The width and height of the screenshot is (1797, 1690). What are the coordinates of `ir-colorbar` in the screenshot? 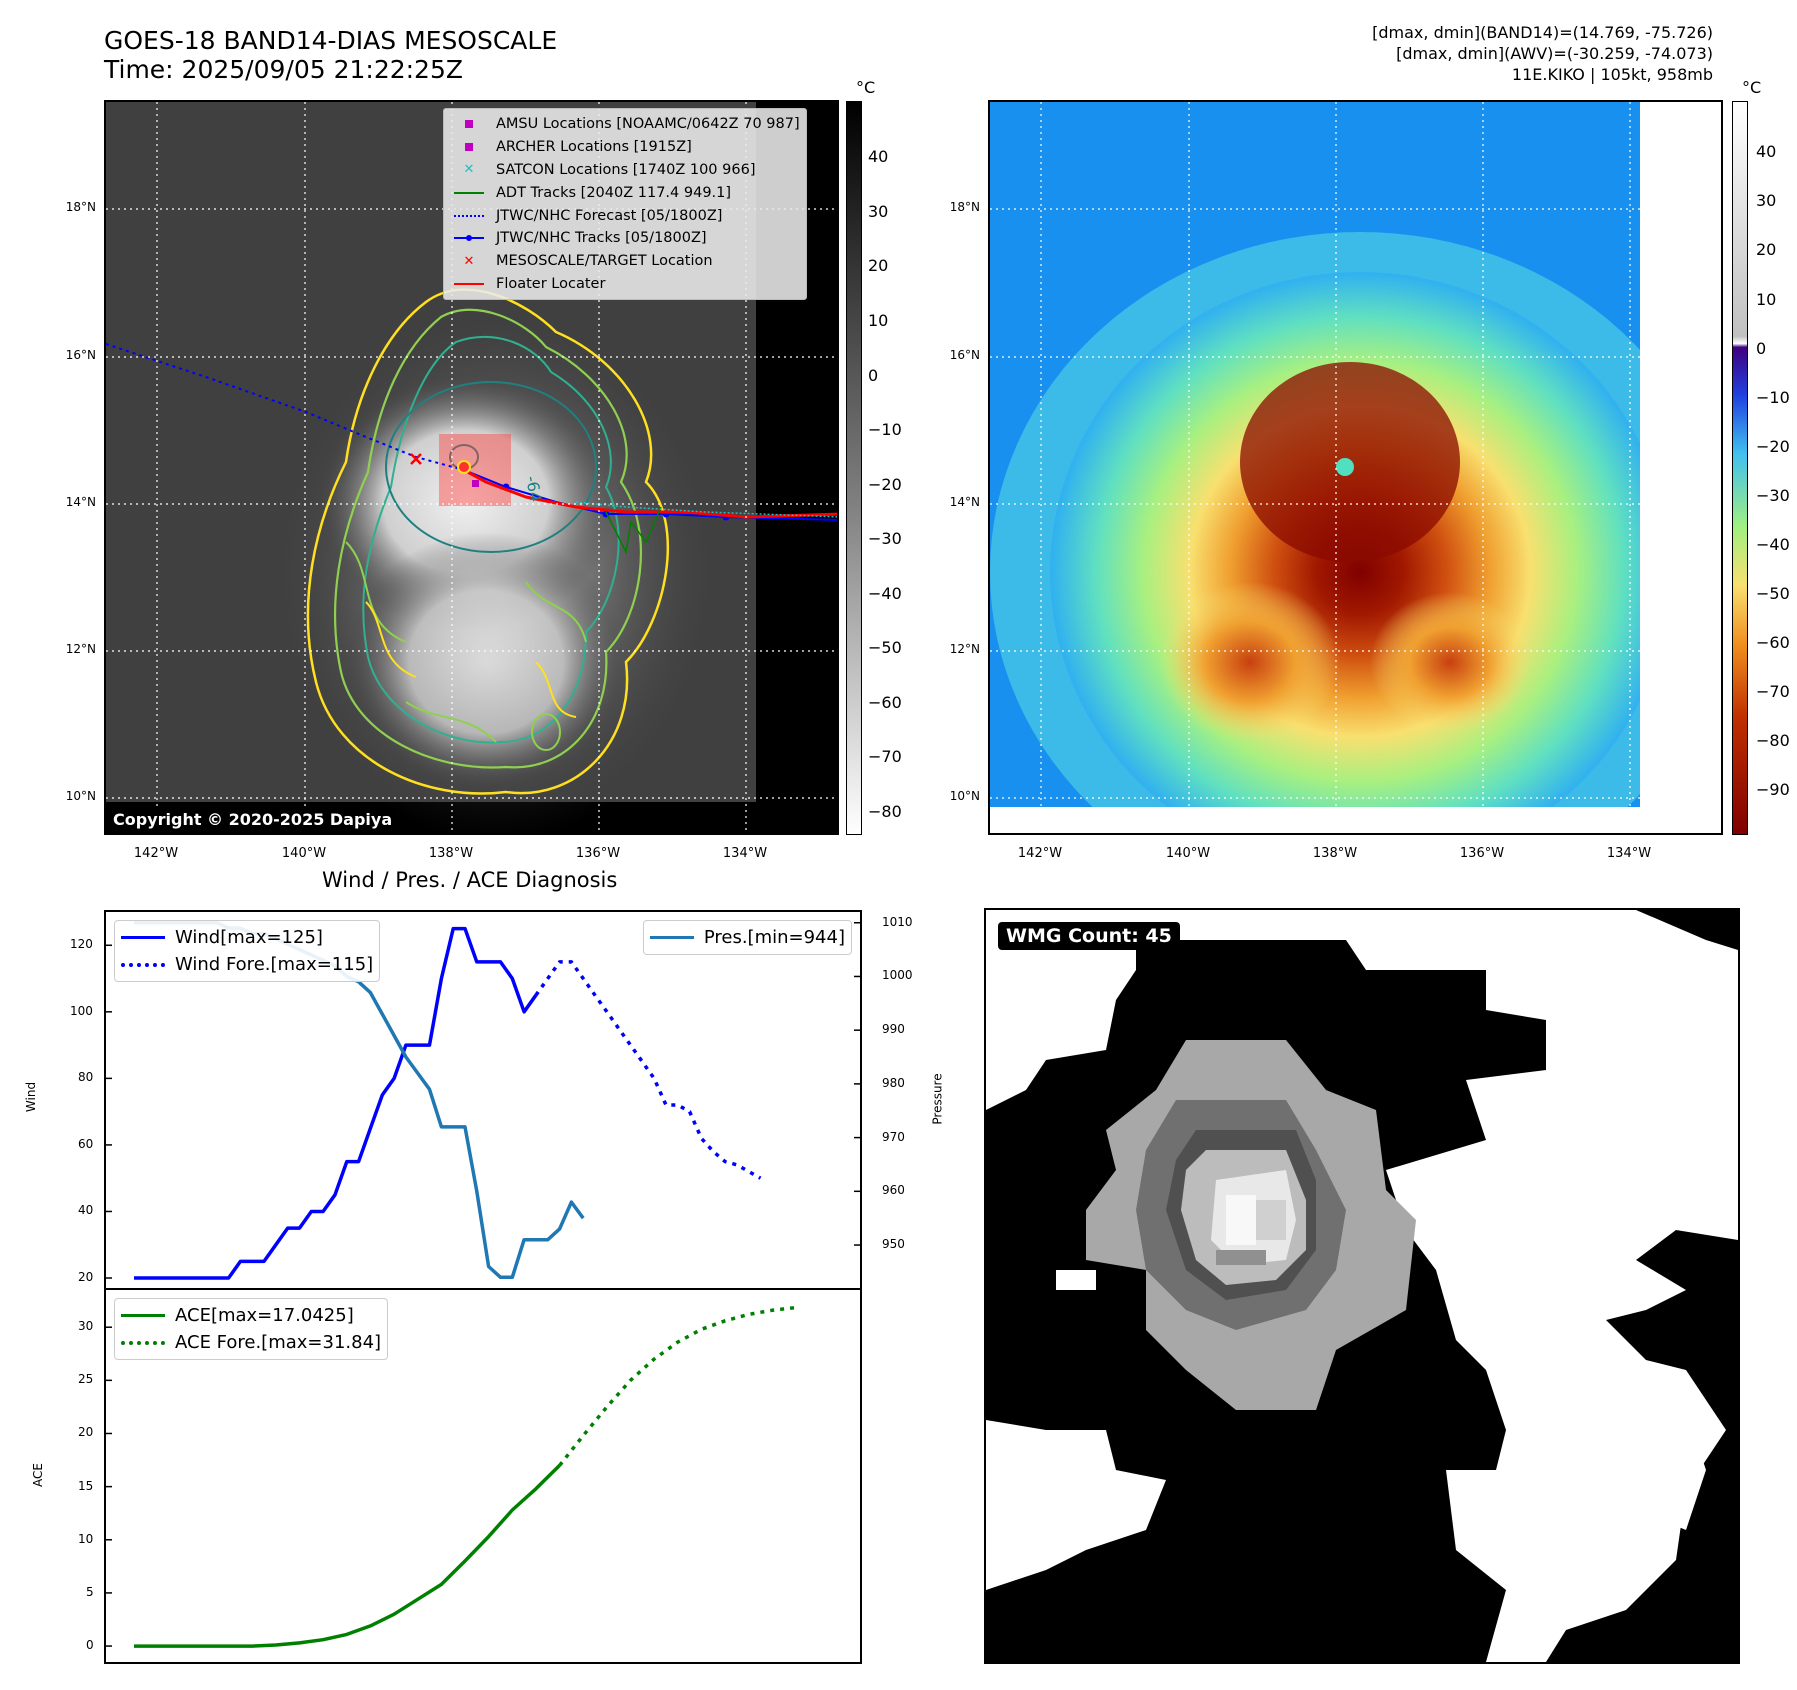 It's located at (854, 468).